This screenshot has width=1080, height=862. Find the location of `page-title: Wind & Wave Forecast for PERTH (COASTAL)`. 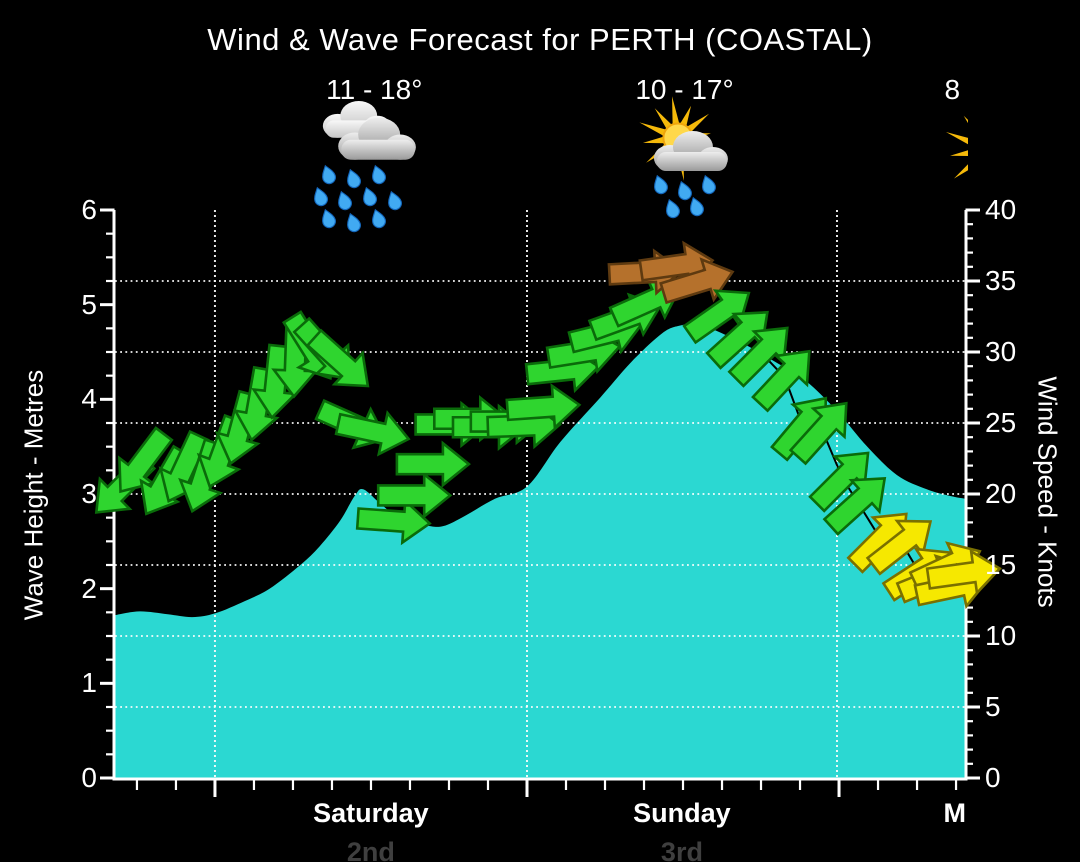

page-title: Wind & Wave Forecast for PERTH (COASTAL) is located at coordinates (540, 39).